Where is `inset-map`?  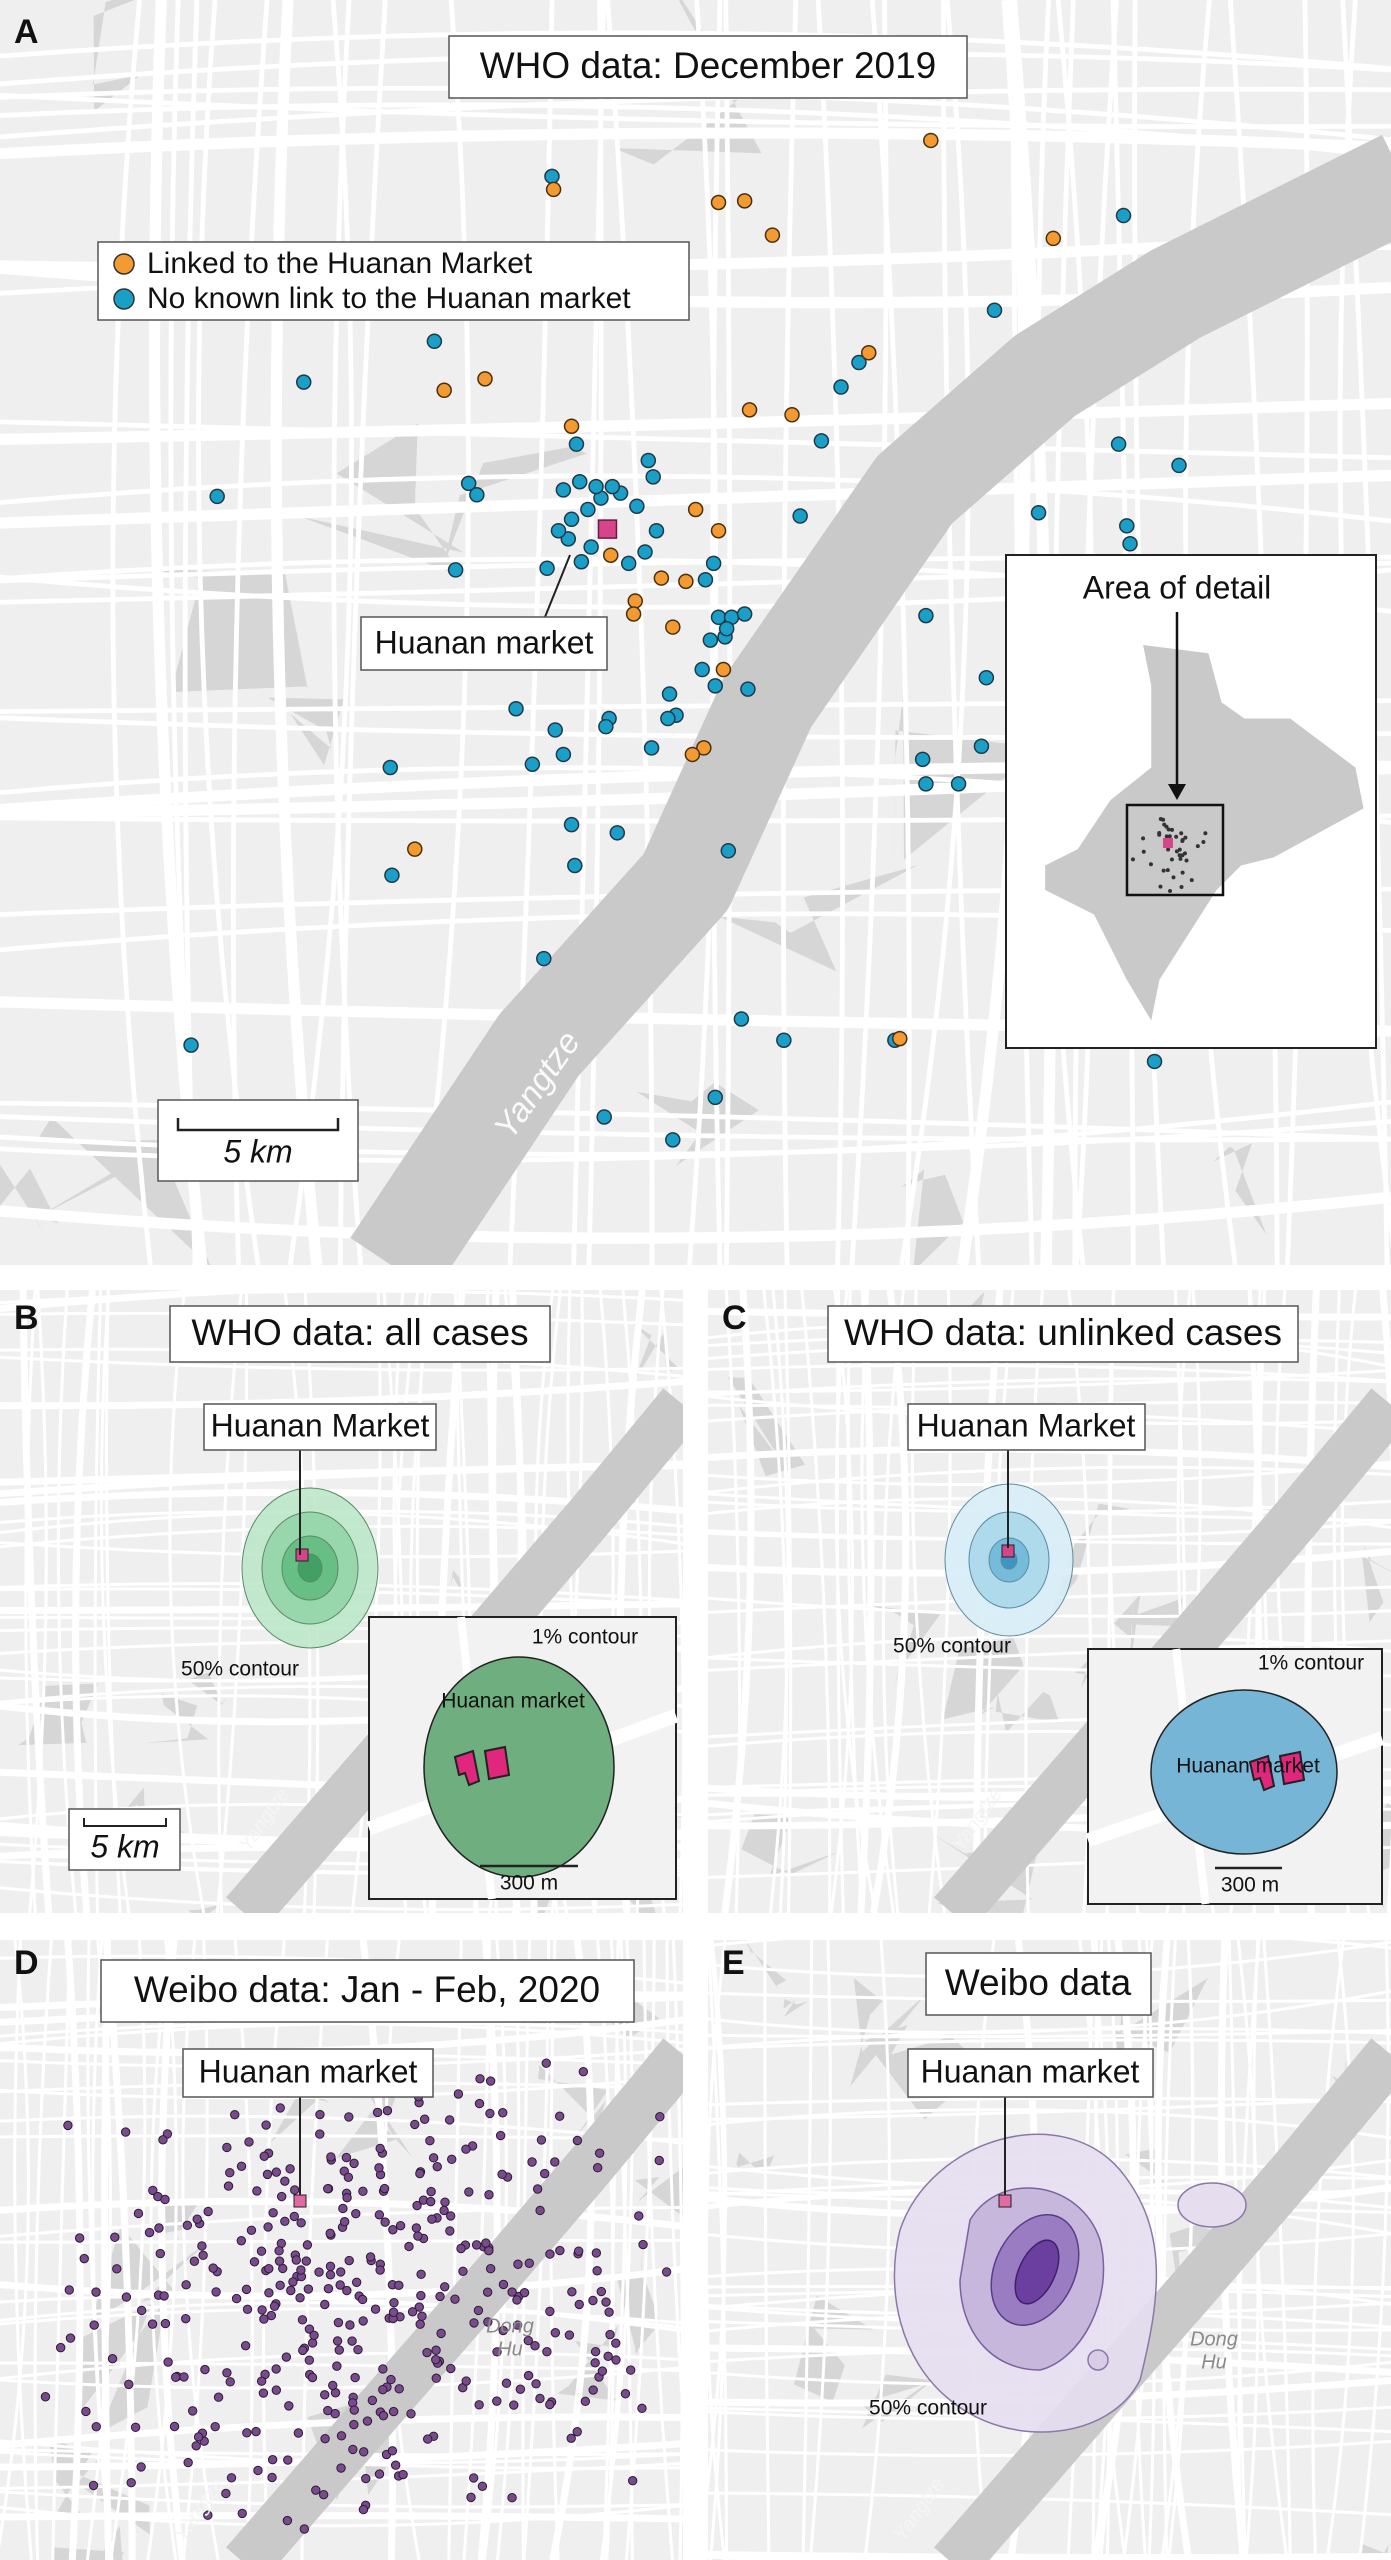
inset-map is located at coordinates (1235, 1776).